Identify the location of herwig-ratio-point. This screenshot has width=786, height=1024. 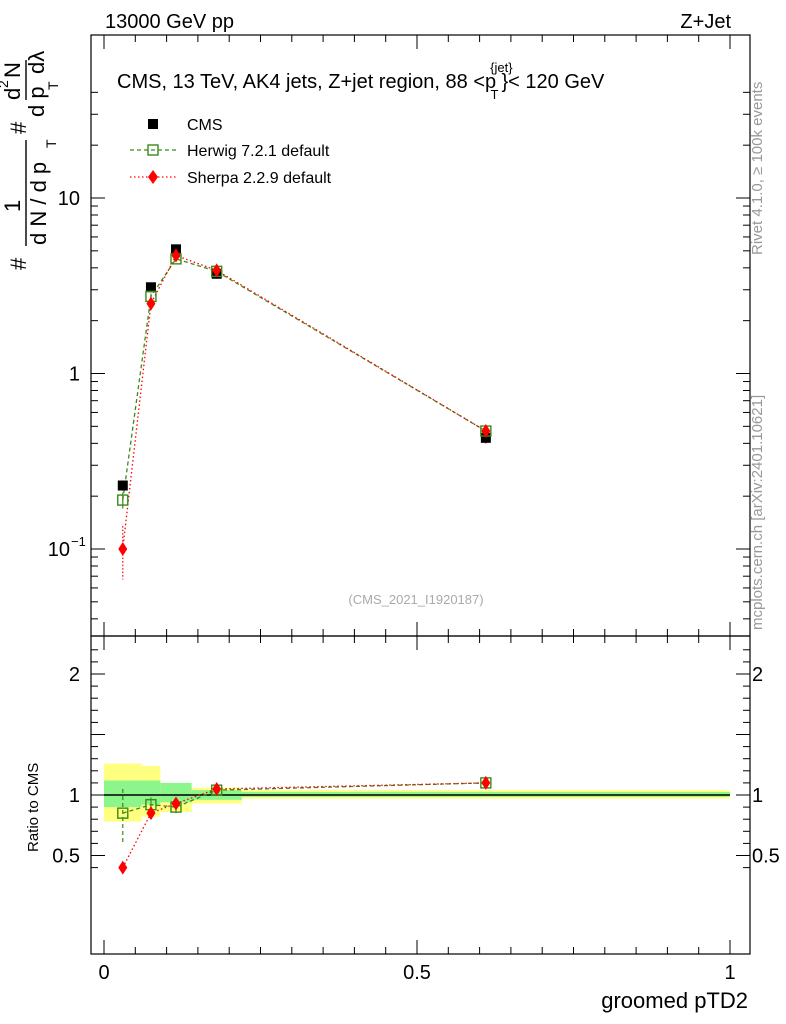
(123, 813).